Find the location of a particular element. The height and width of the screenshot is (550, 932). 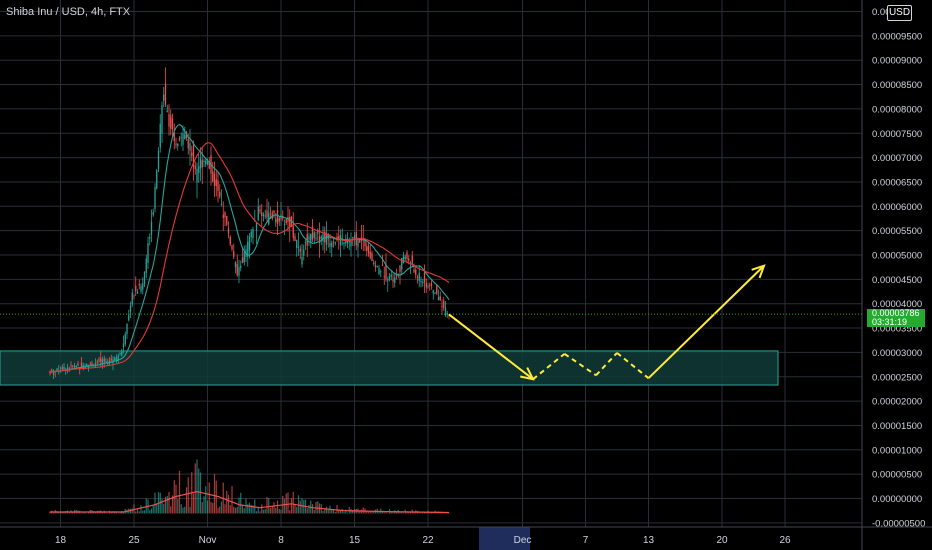

currency-button: USD is located at coordinates (899, 13).